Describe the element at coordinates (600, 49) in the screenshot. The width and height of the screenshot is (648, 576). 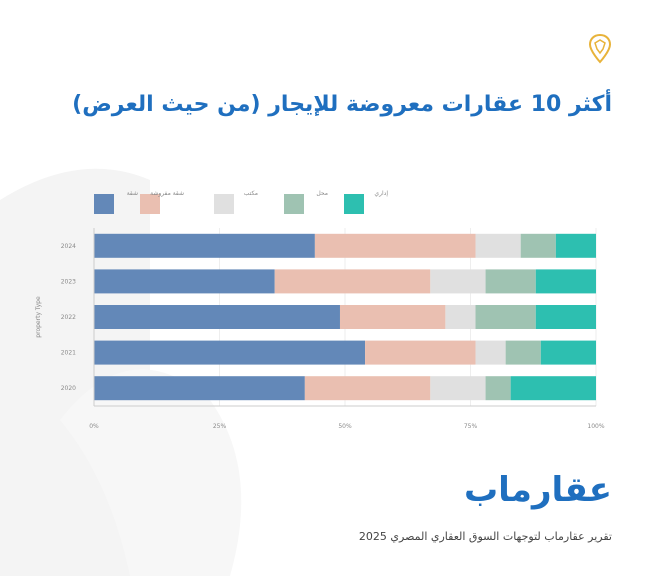
I see `map-pin-icon` at that location.